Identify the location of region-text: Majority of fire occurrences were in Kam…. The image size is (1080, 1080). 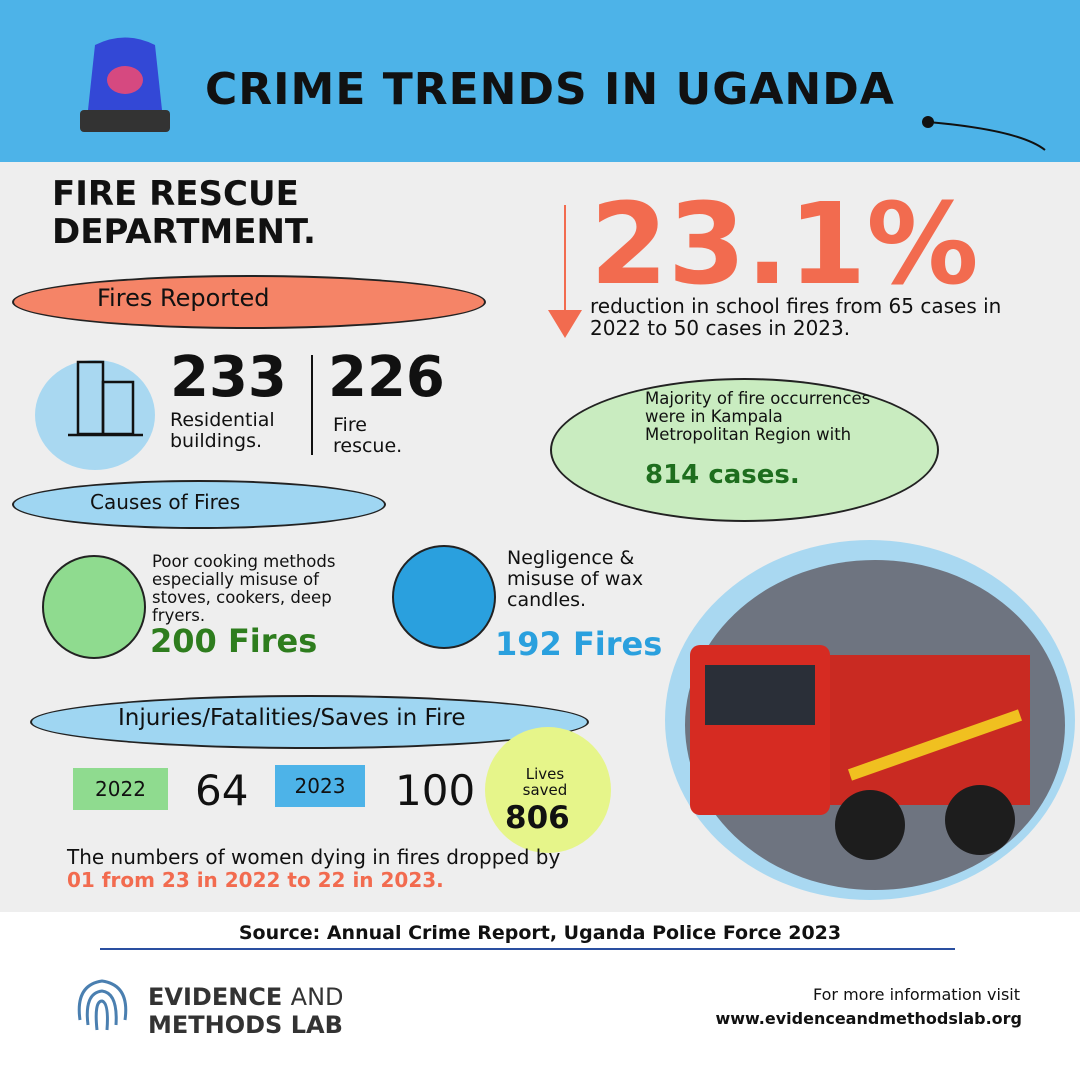
(758, 416).